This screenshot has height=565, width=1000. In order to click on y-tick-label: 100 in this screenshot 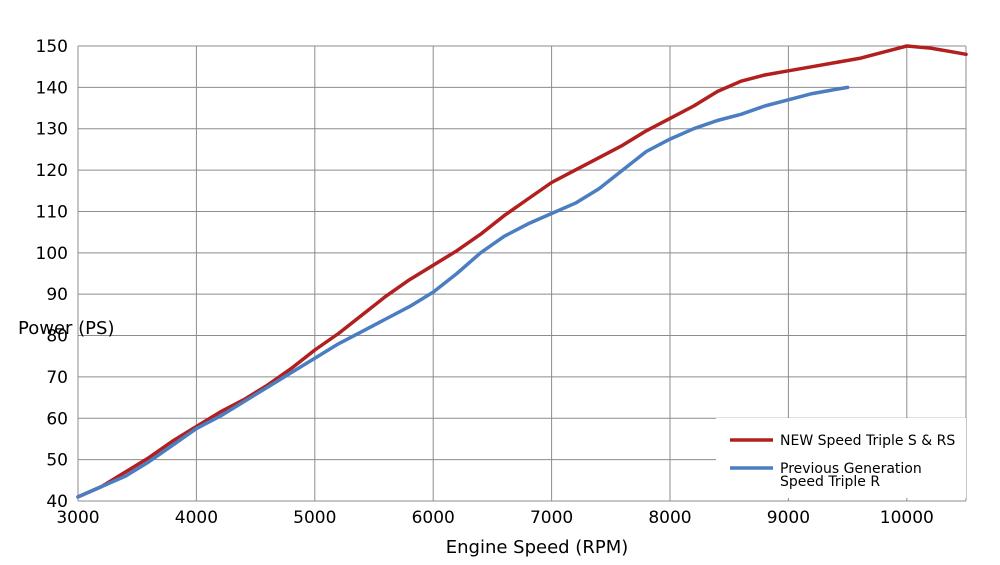, I will do `click(52, 254)`.